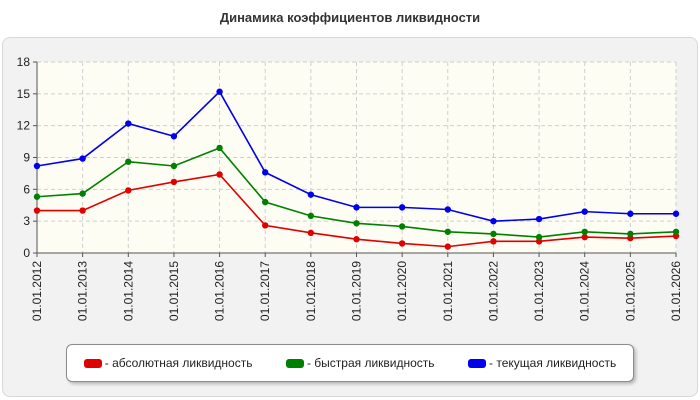  Describe the element at coordinates (676, 291) in the screenshot. I see `x-tick-label: 01.01.2026` at that location.